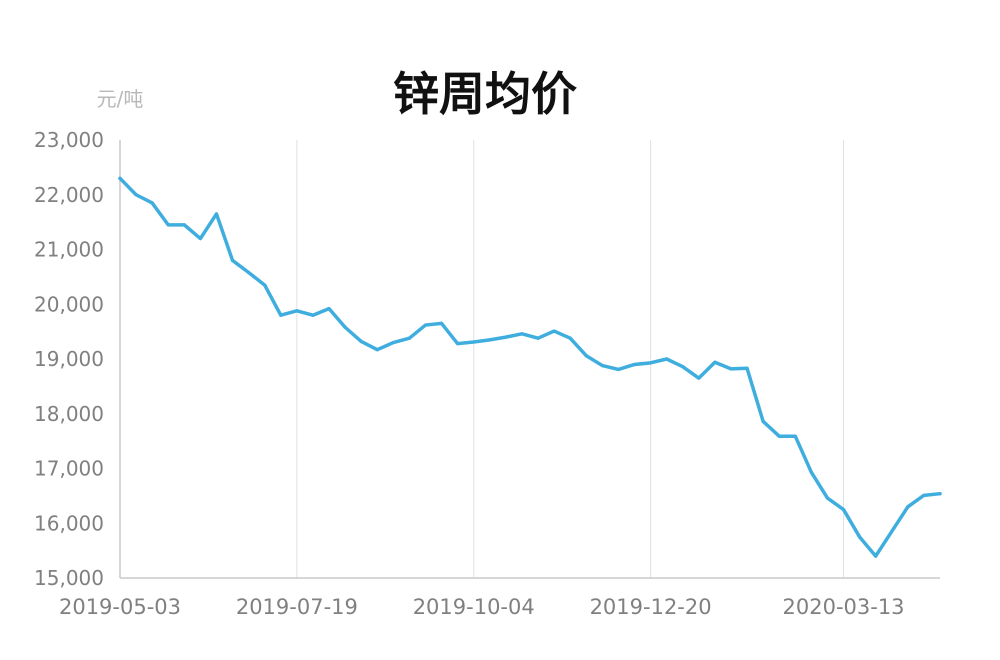 The image size is (1000, 660). I want to click on y-tick-label: 15,000, so click(69, 578).